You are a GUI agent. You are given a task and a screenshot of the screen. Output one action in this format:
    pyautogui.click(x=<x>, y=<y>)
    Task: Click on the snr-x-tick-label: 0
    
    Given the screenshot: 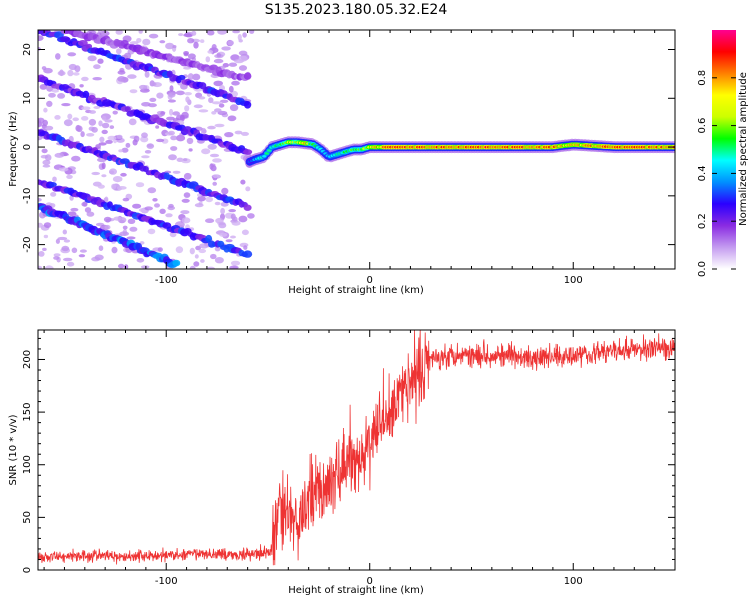 What is the action you would take?
    pyautogui.click(x=370, y=581)
    